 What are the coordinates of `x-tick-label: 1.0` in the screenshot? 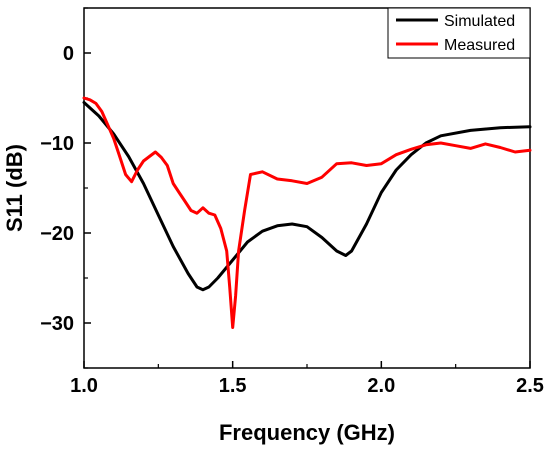 It's located at (84, 386).